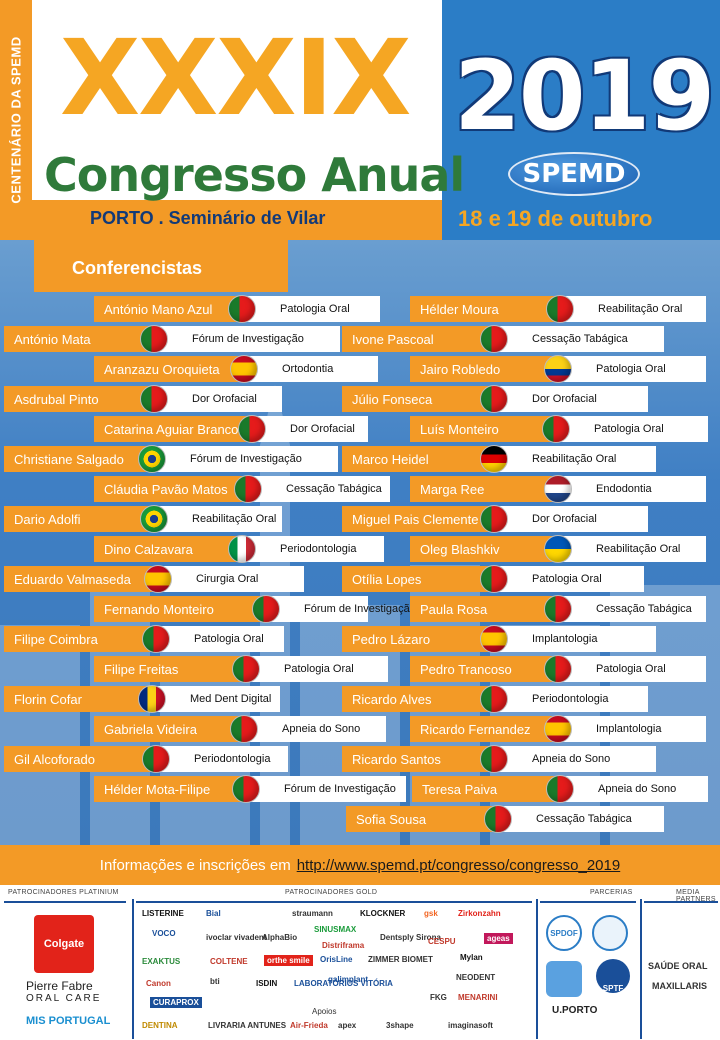 The width and height of the screenshot is (720, 1040). What do you see at coordinates (163, 913) in the screenshot?
I see `gold-sponsor-logo: LISTERINE` at bounding box center [163, 913].